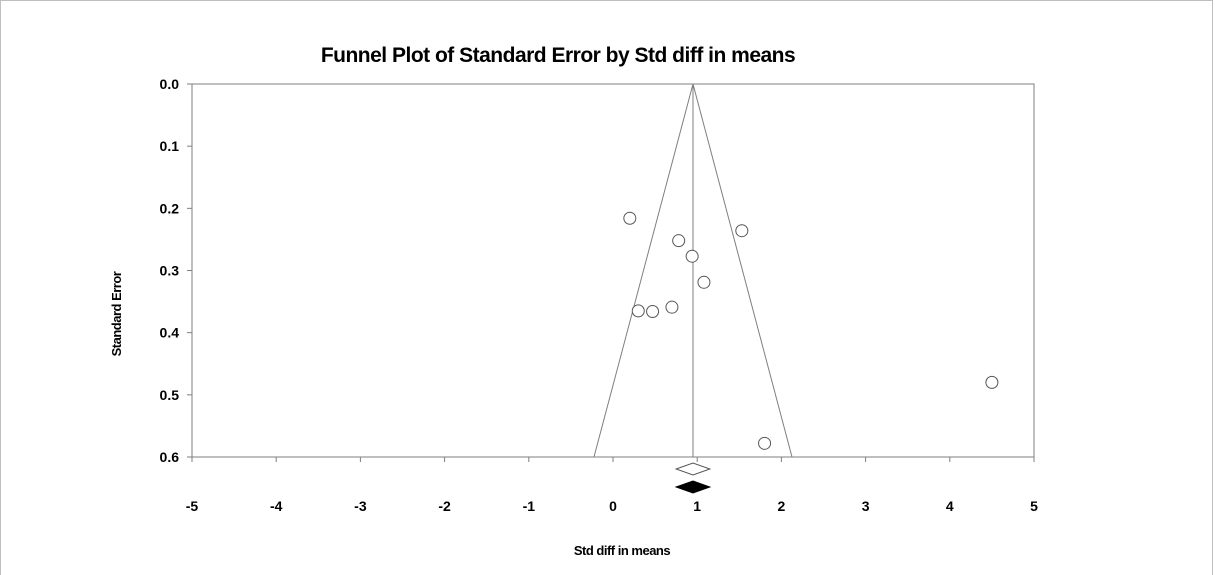  What do you see at coordinates (693, 487) in the screenshot?
I see `adjusted-summary-diamond` at bounding box center [693, 487].